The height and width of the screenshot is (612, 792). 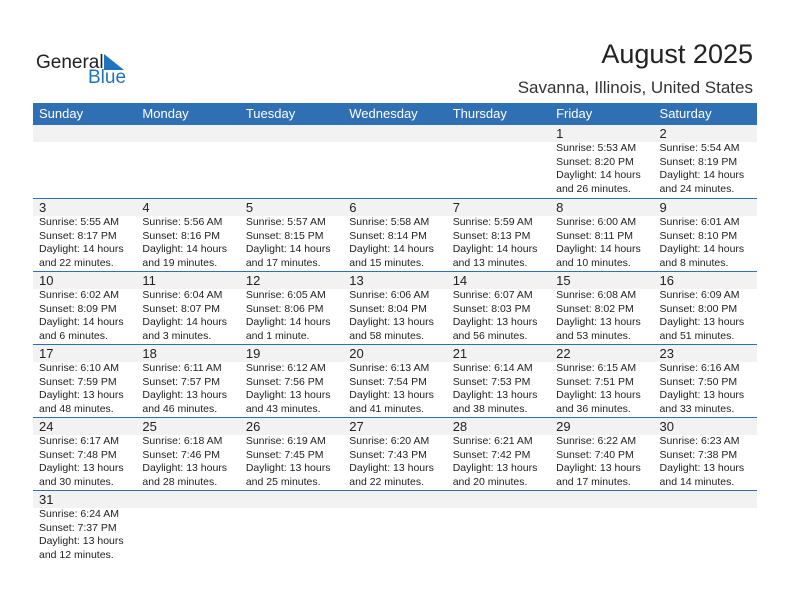 I want to click on sunset-text: Sunset: 7:48 PM, so click(x=78, y=454).